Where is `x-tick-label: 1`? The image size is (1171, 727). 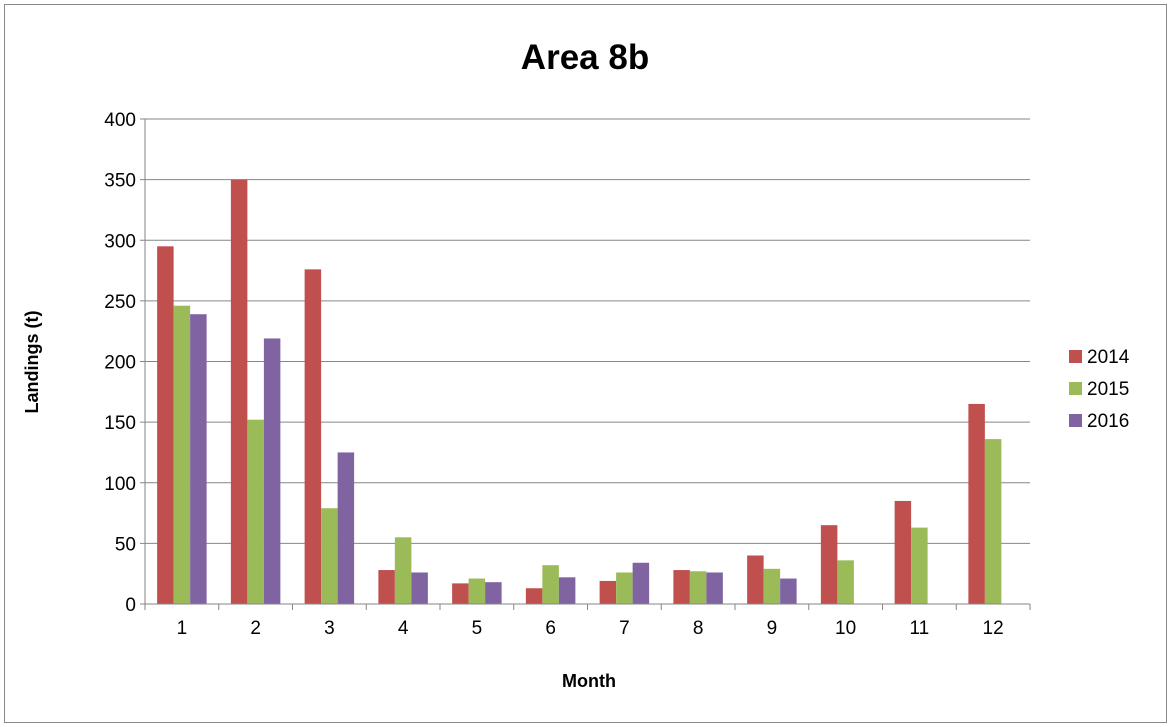
x-tick-label: 1 is located at coordinates (182, 628).